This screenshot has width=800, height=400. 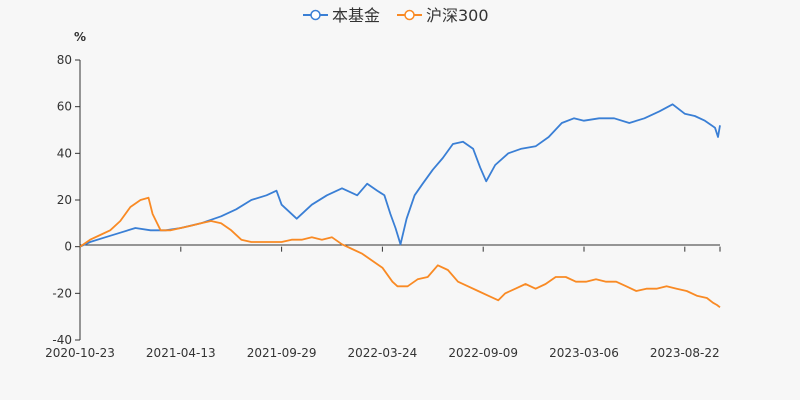 I want to click on legend-item-fund: 本基金, so click(x=341, y=15).